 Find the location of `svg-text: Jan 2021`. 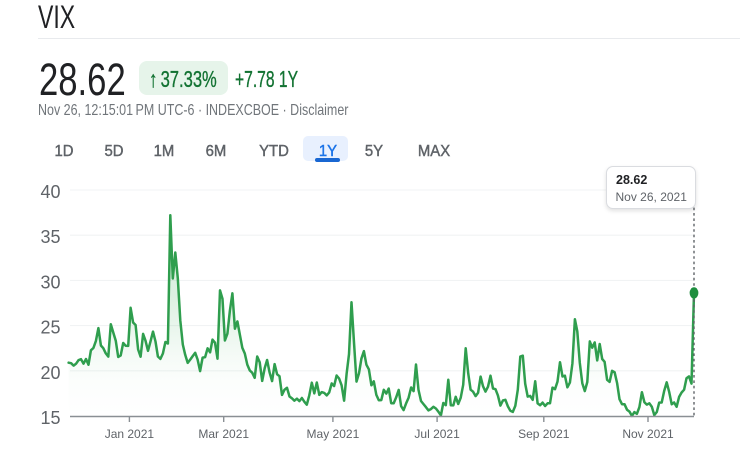

svg-text: Jan 2021 is located at coordinates (130, 434).